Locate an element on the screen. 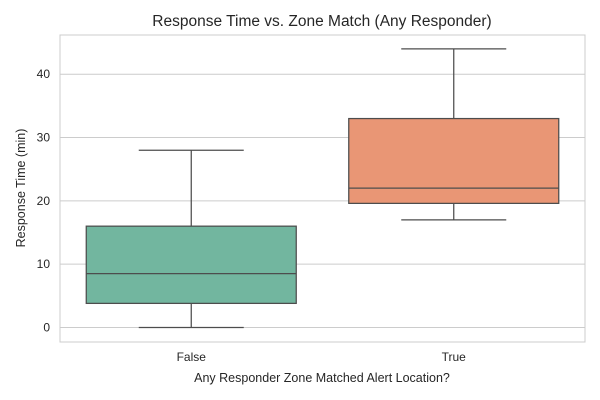 This screenshot has height=400, width=600. y-tick-label: 10 is located at coordinates (44, 264).